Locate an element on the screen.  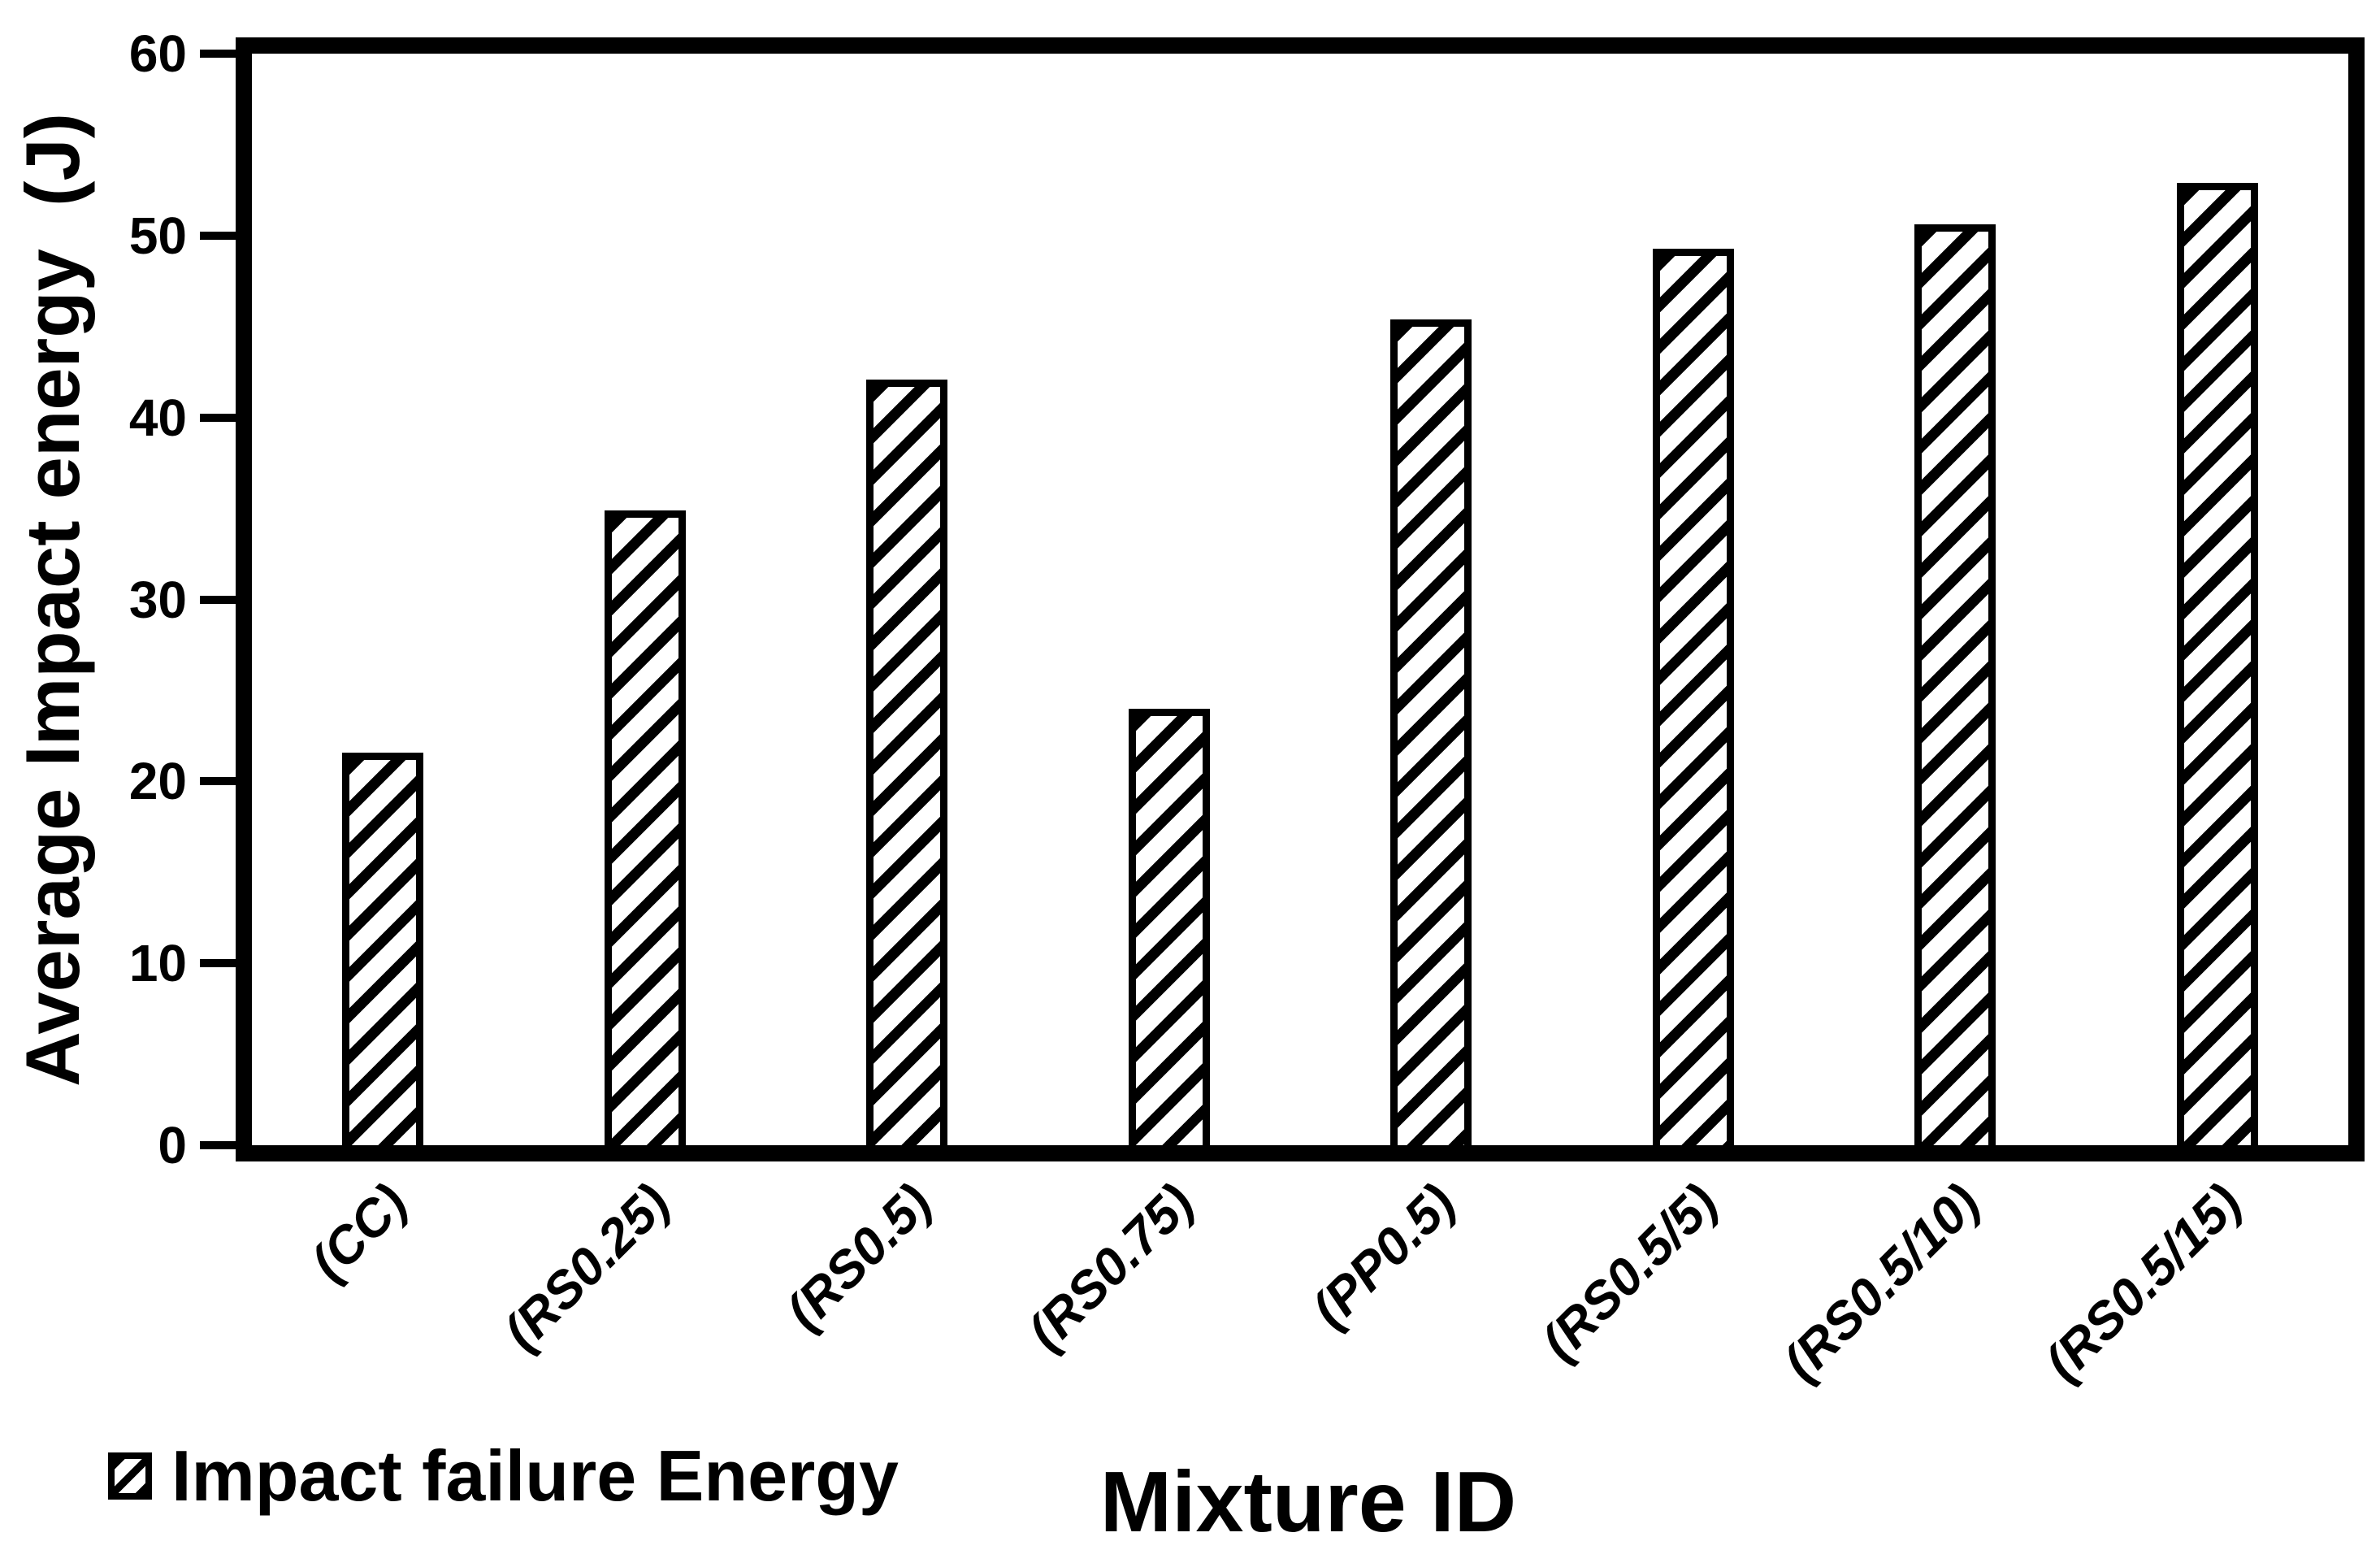
x-category-label: (RS0.5/15) is located at coordinates (2143, 1282).